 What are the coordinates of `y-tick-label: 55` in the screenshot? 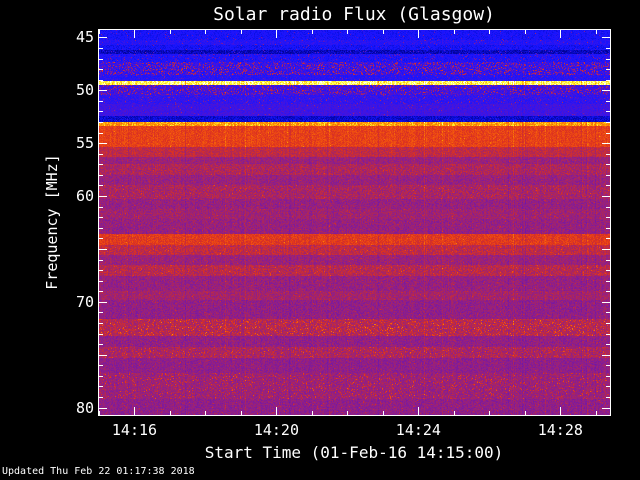 It's located at (84, 143).